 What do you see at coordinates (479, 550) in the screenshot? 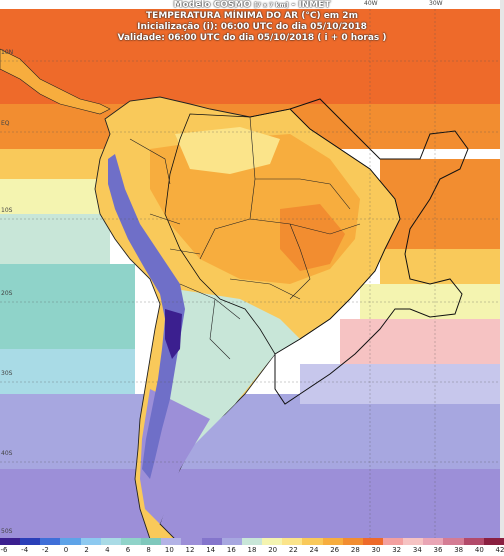
I see `colorbar-tick-label: 40` at bounding box center [479, 550].